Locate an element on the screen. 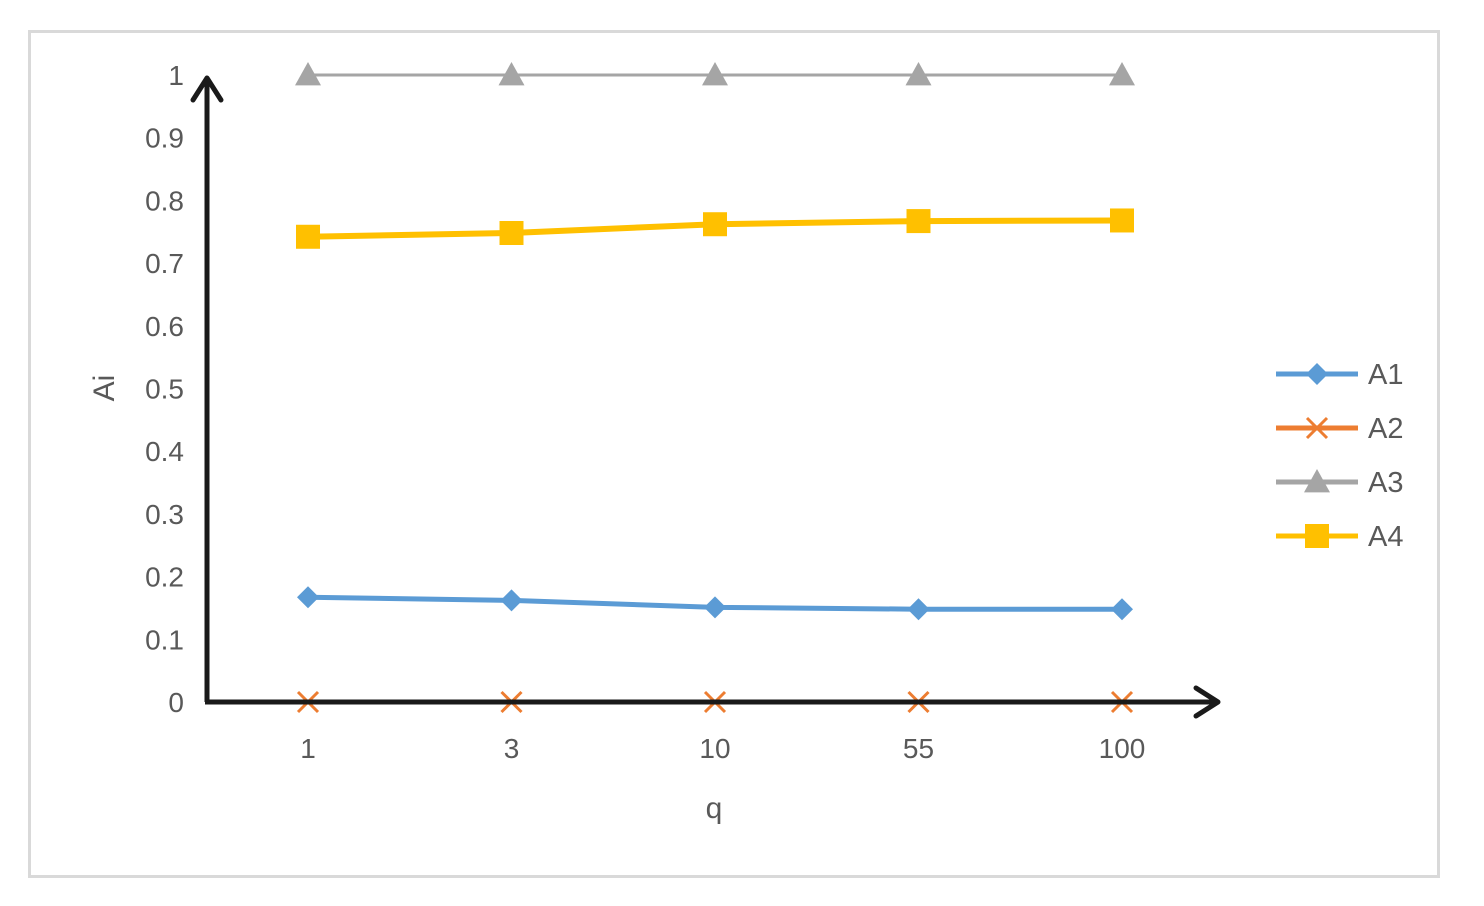 The width and height of the screenshot is (1484, 906). legend-item-a3: A3 is located at coordinates (1339, 483).